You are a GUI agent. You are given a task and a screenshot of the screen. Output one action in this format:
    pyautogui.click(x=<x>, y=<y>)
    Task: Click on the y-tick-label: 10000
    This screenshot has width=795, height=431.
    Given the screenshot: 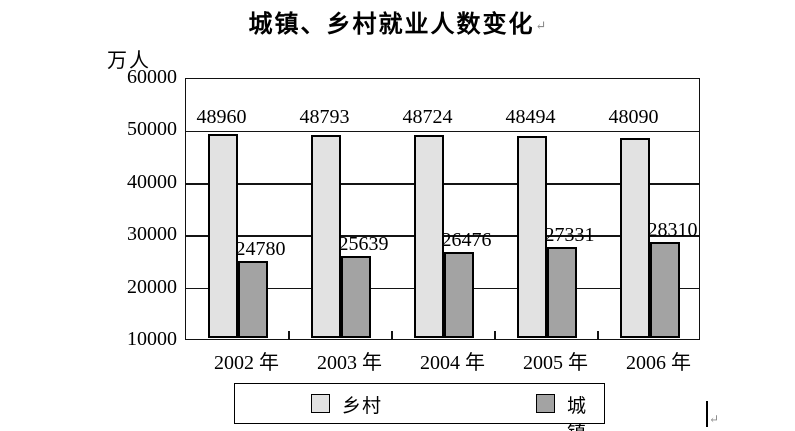 What is the action you would take?
    pyautogui.click(x=152, y=339)
    